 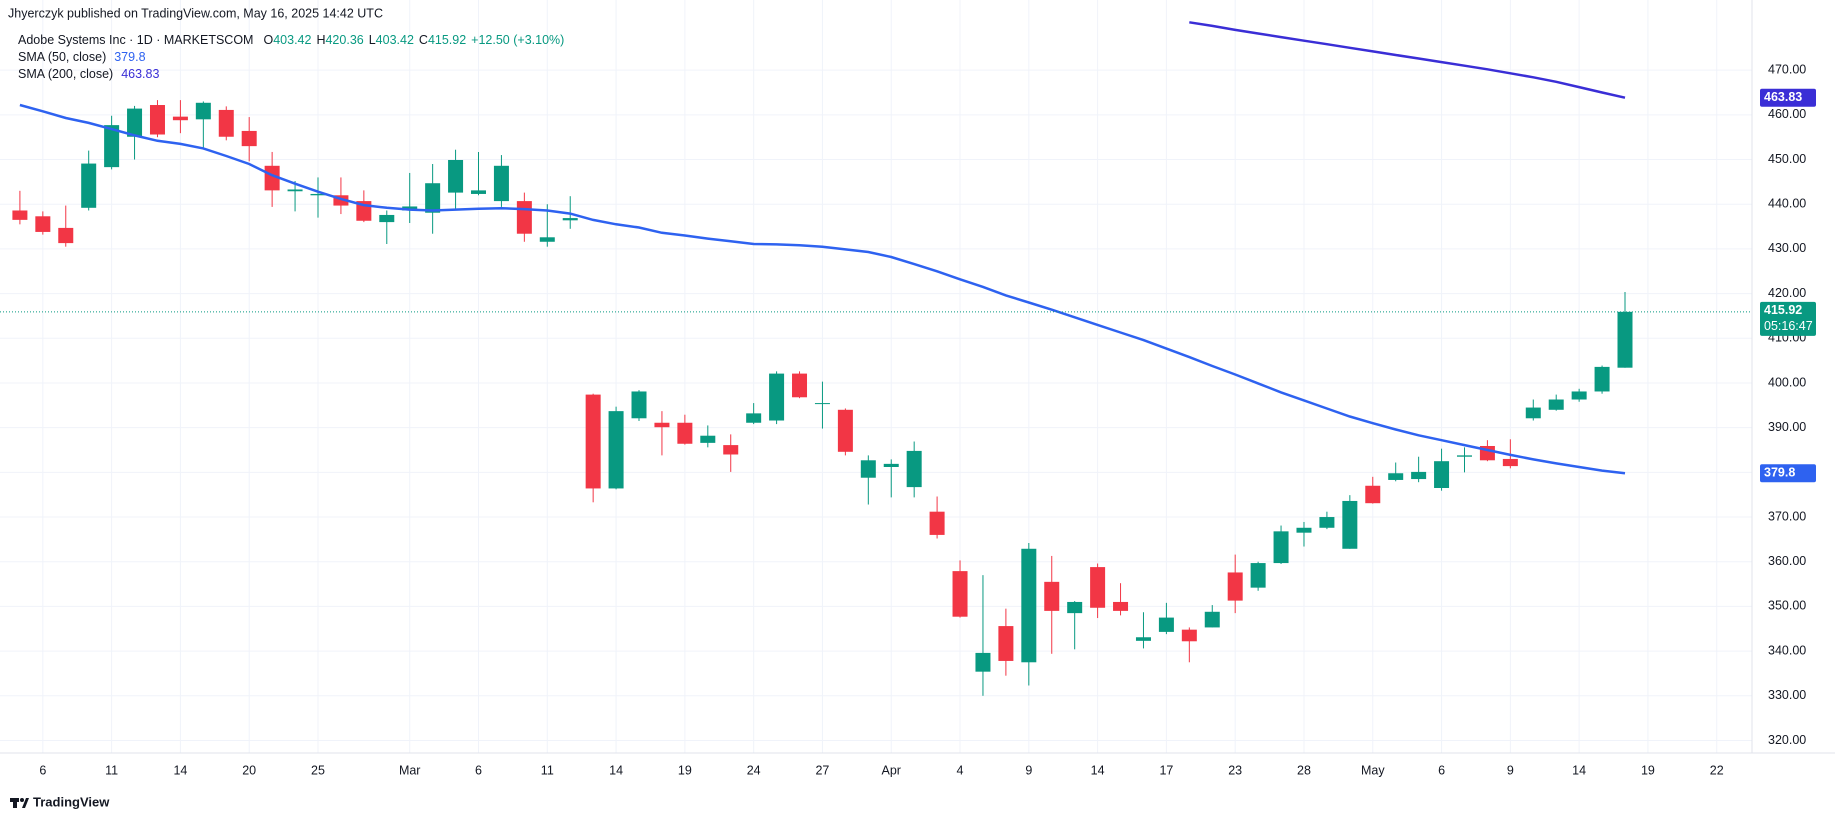 I want to click on x-tick-label: 6, so click(x=478, y=770).